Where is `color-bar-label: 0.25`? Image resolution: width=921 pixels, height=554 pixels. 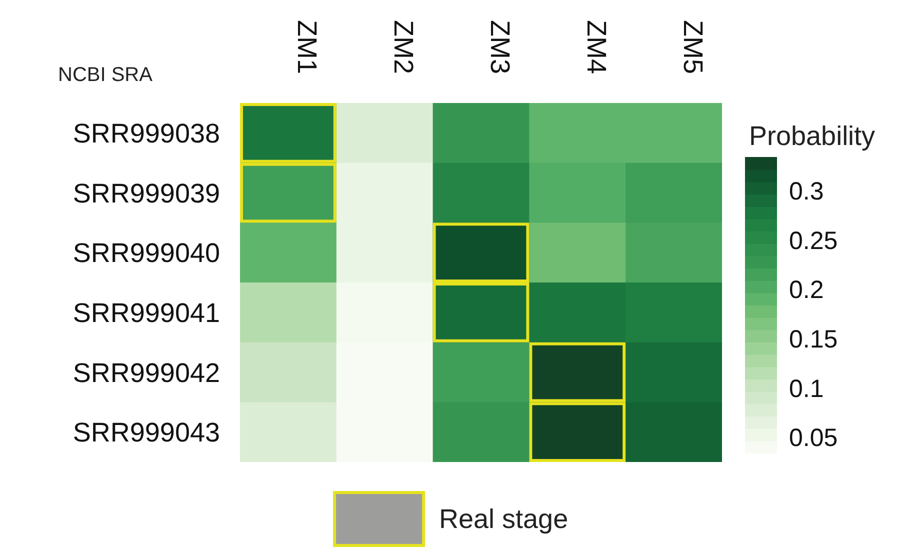
color-bar-label: 0.25 is located at coordinates (813, 240).